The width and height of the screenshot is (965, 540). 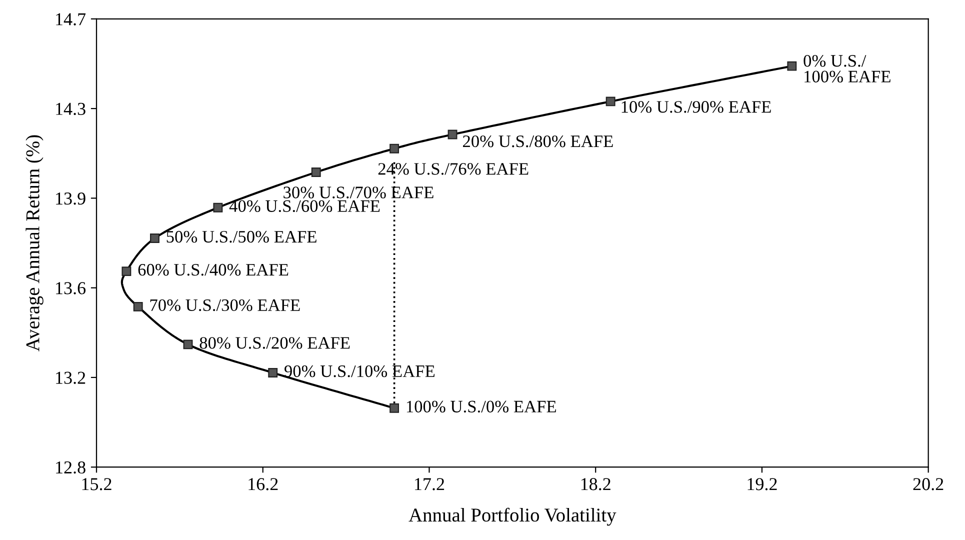 I want to click on annotation: 0% U.S./ 100% EAFE, so click(x=847, y=69).